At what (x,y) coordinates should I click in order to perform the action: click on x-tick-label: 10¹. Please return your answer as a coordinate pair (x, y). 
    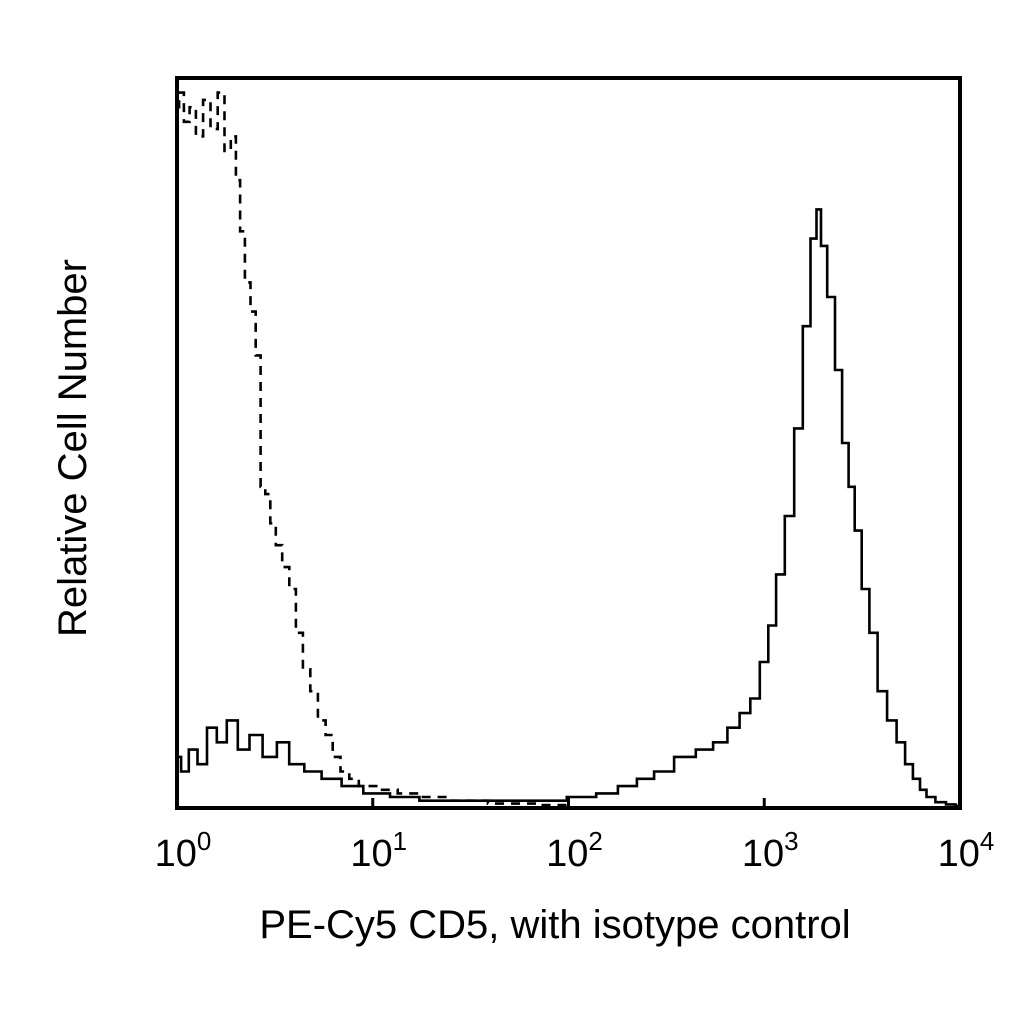
    Looking at the image, I should click on (378, 850).